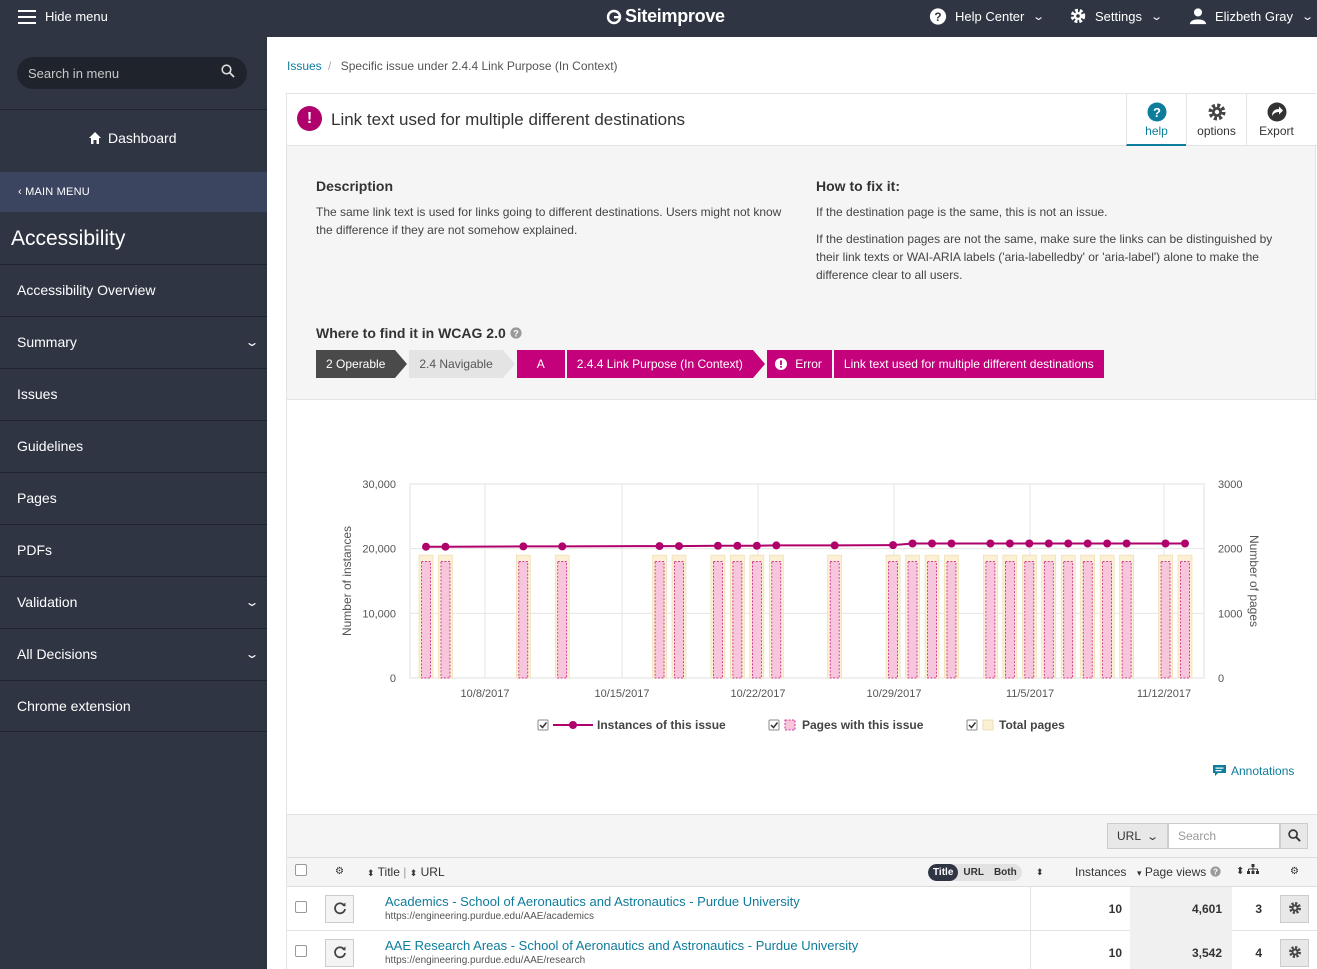 This screenshot has width=1317, height=969. What do you see at coordinates (1252, 16) in the screenshot?
I see `user-menu: Elizbeth Gray ⌄` at bounding box center [1252, 16].